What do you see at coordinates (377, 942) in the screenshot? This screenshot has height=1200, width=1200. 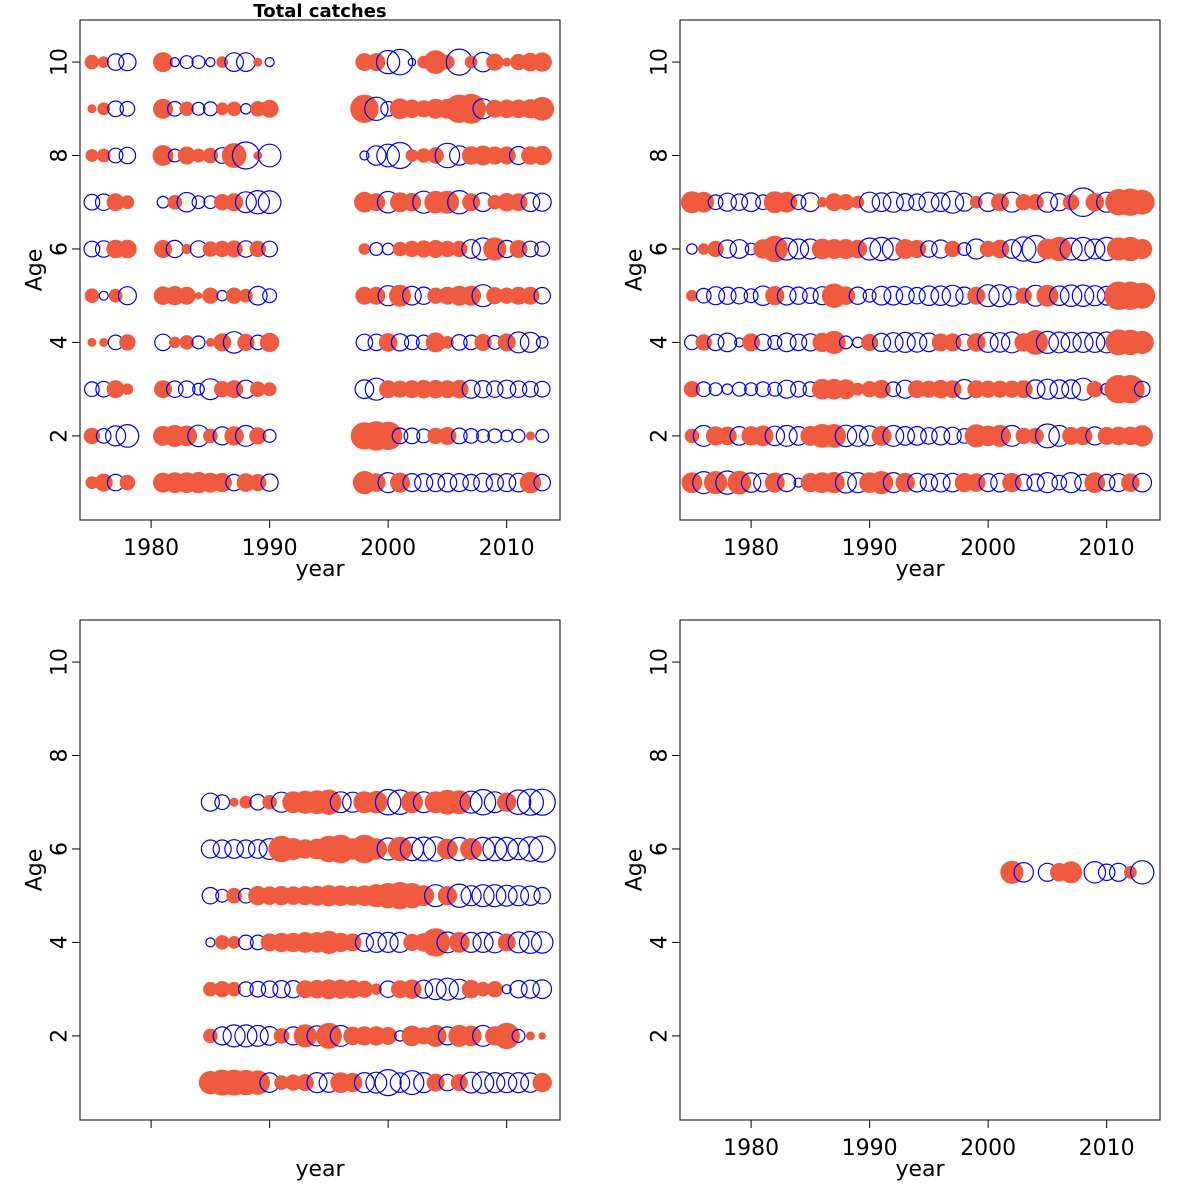 I see `bubble-group` at bounding box center [377, 942].